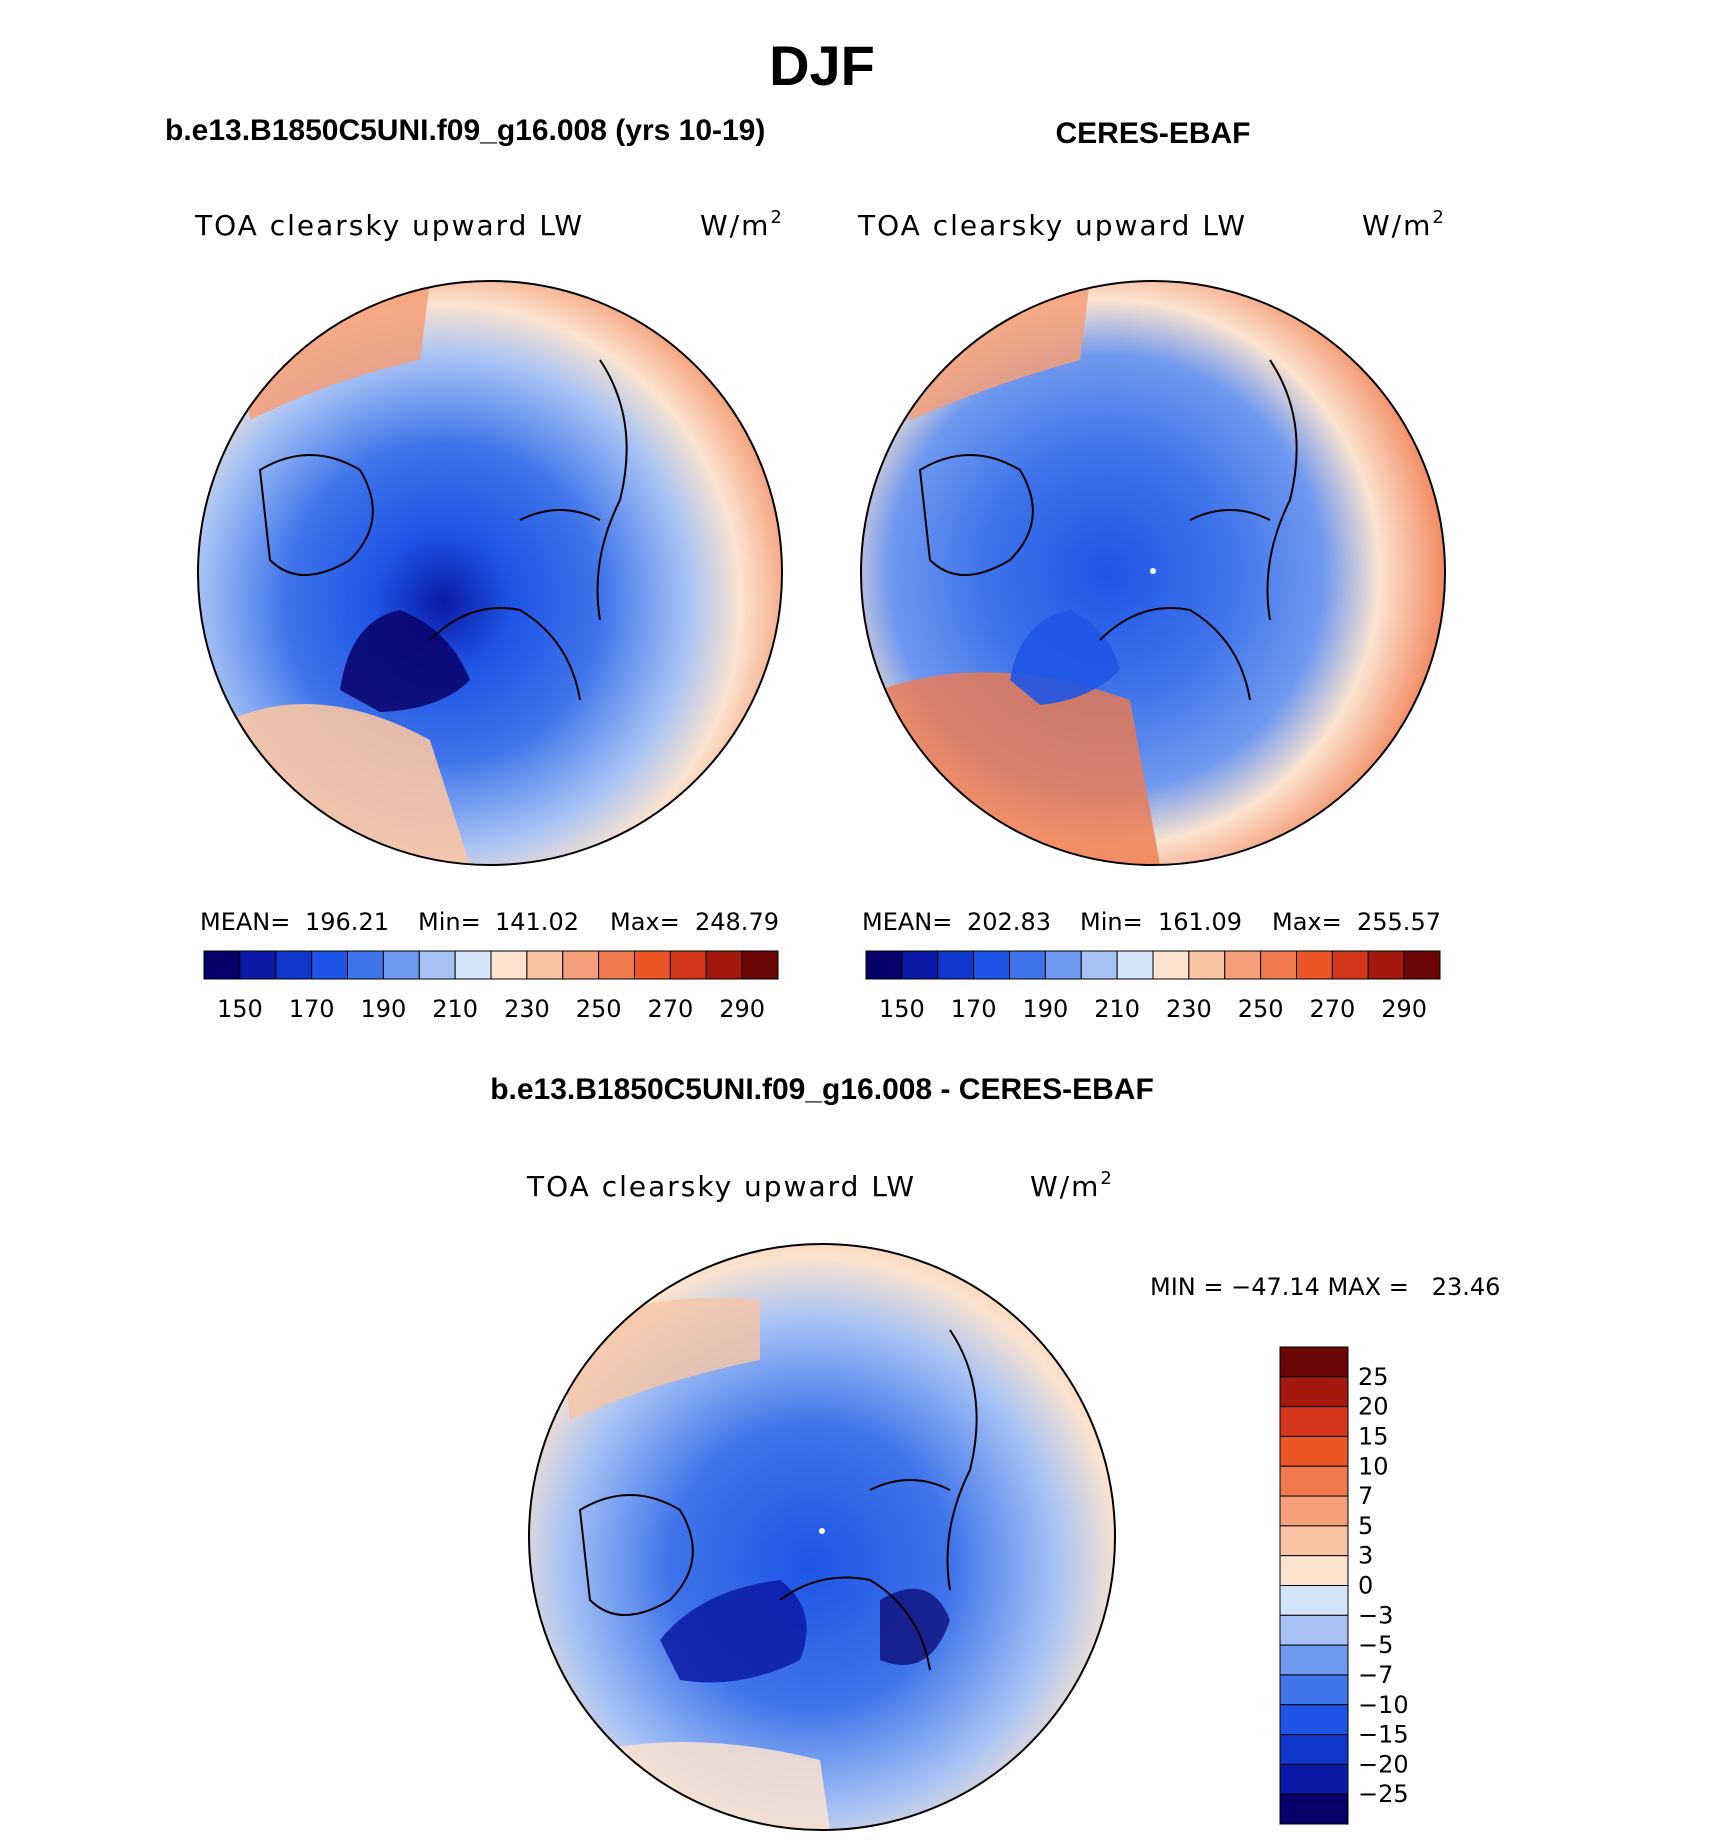 This screenshot has height=1840, width=1710. Describe the element at coordinates (721, 1186) in the screenshot. I see `panel-diff-variable: TOA clearsky upward LW` at that location.